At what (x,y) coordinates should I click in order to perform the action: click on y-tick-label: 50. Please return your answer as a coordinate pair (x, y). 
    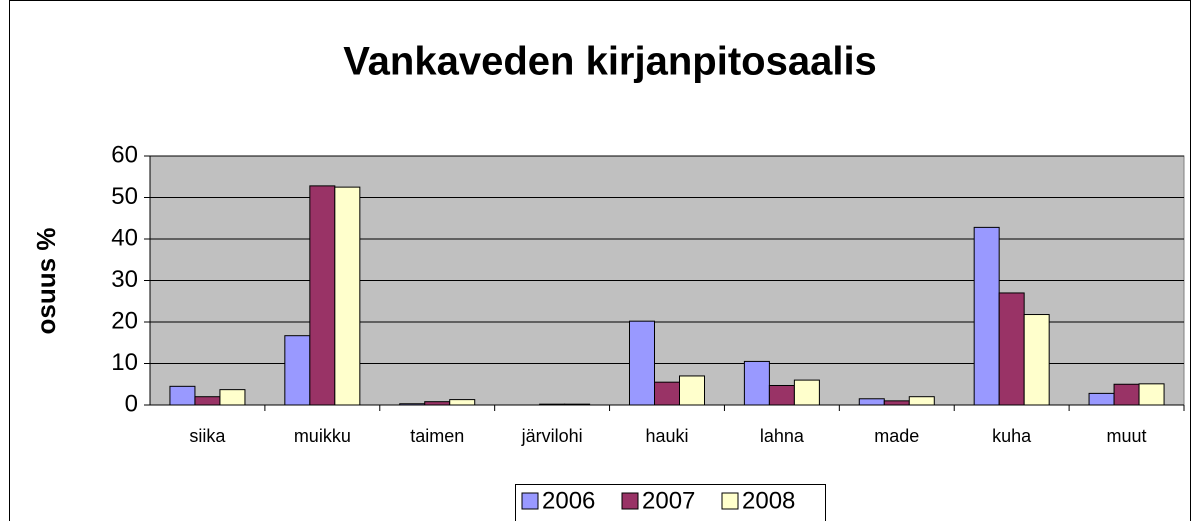
    Looking at the image, I should click on (124, 196).